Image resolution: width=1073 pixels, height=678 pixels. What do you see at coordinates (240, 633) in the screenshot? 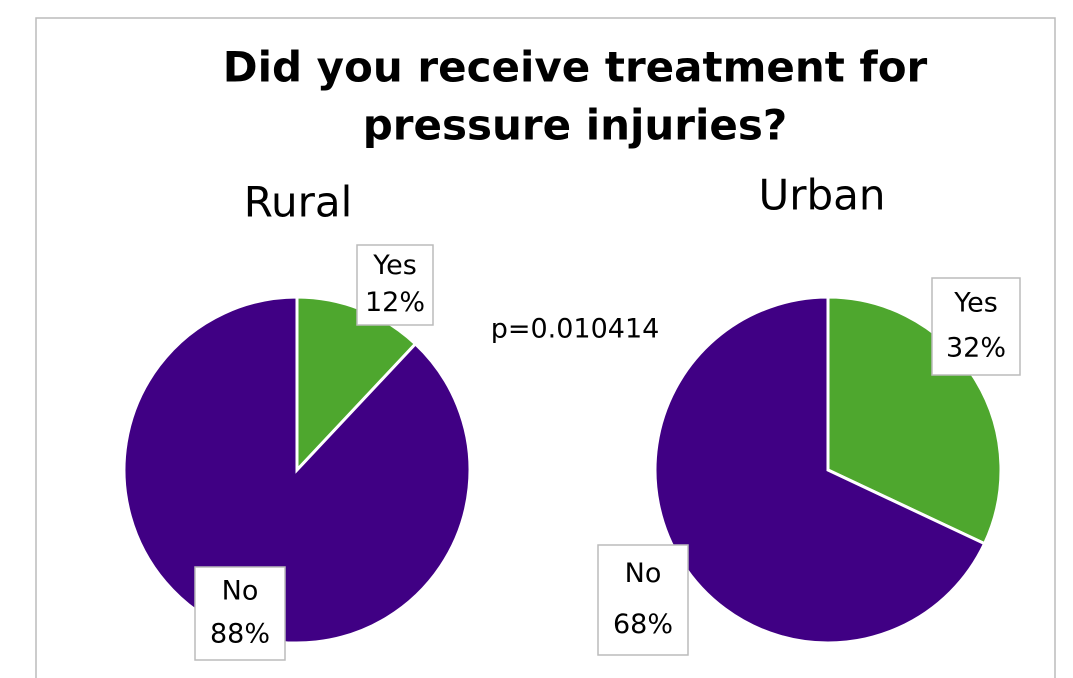
I see `value-label: 88%` at bounding box center [240, 633].